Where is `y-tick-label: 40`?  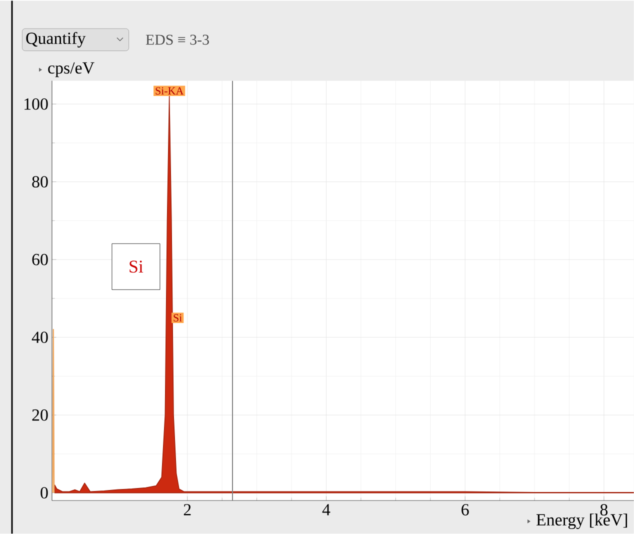 y-tick-label: 40 is located at coordinates (40, 337).